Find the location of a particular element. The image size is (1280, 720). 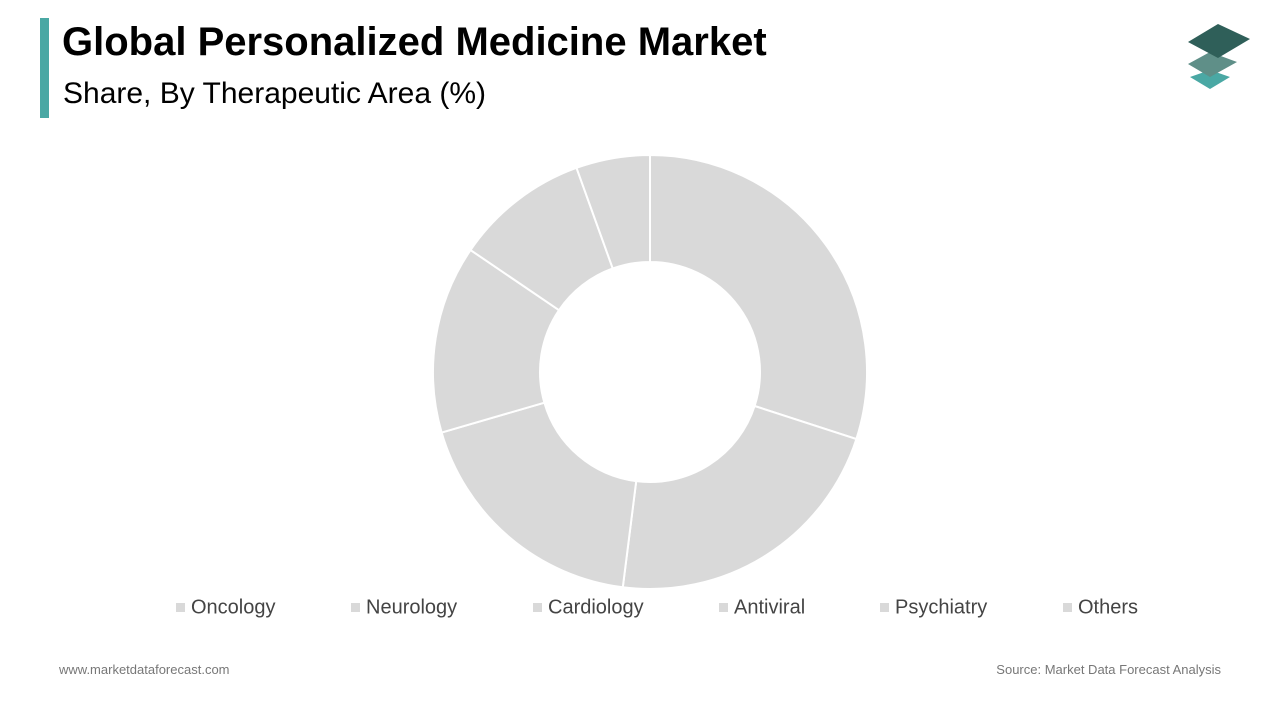

legend-label: Neurology is located at coordinates (411, 607).